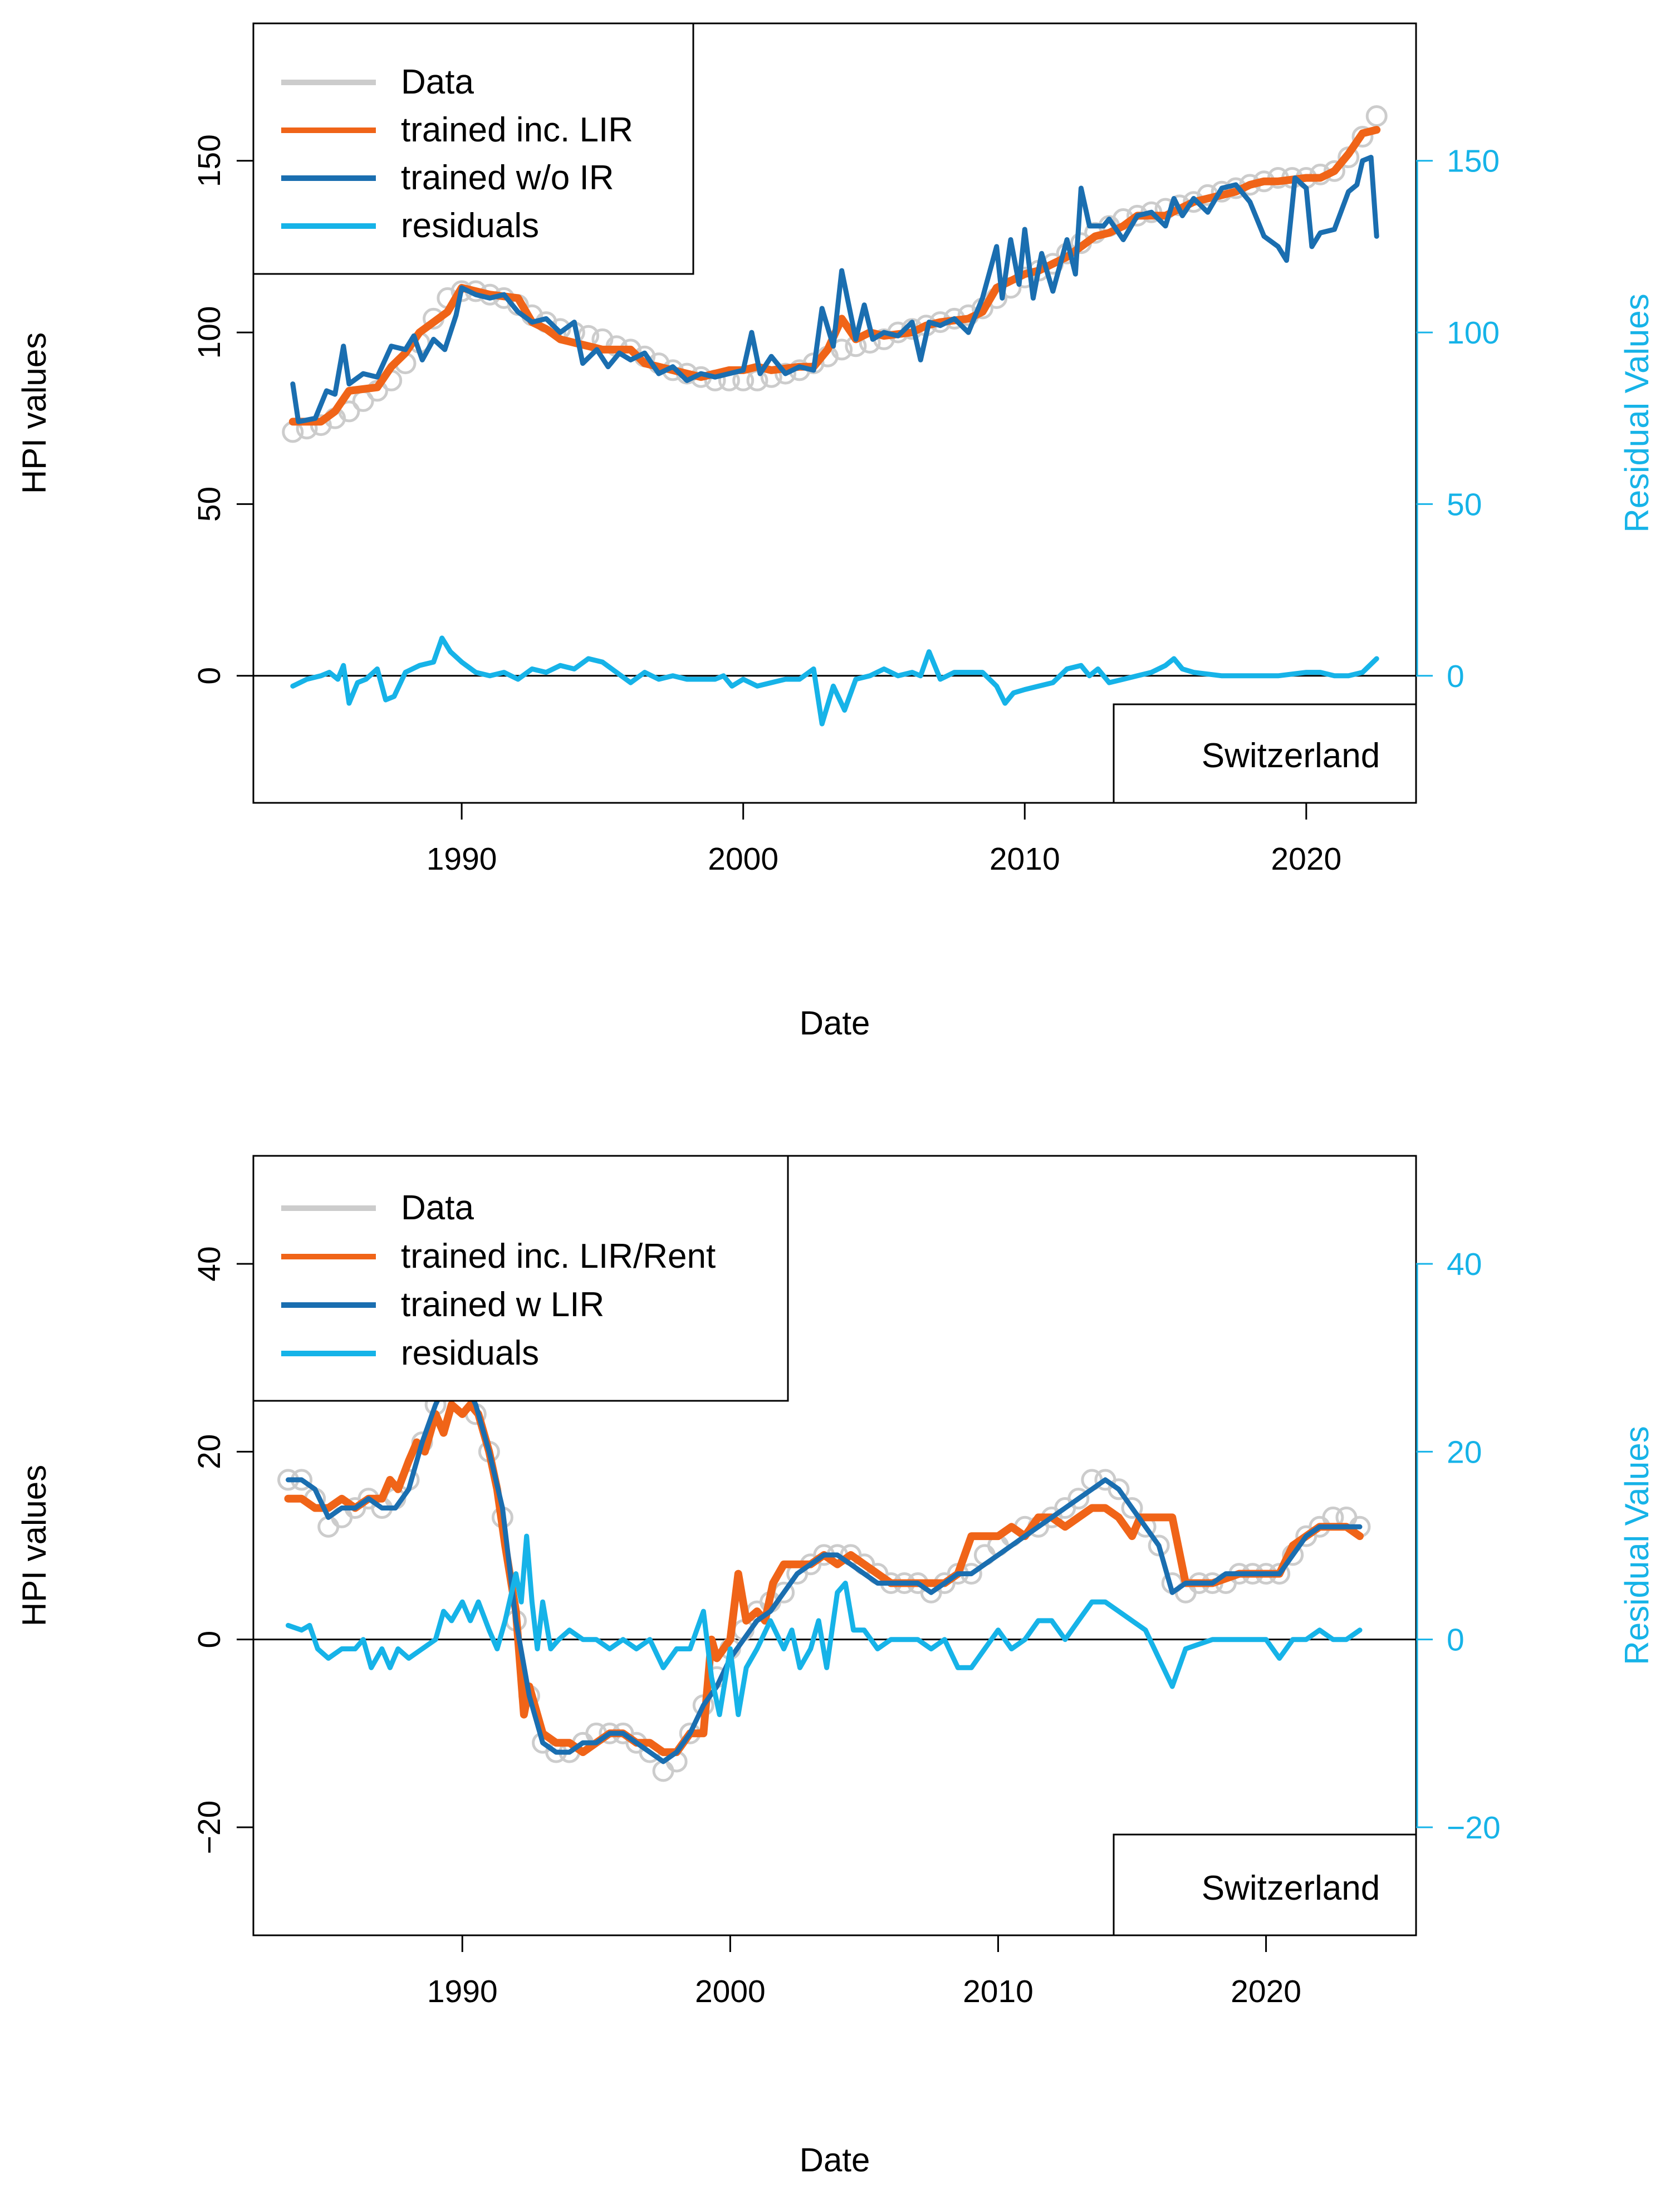 This screenshot has width=1680, height=2202. I want to click on y-tick-label: 20, so click(209, 1451).